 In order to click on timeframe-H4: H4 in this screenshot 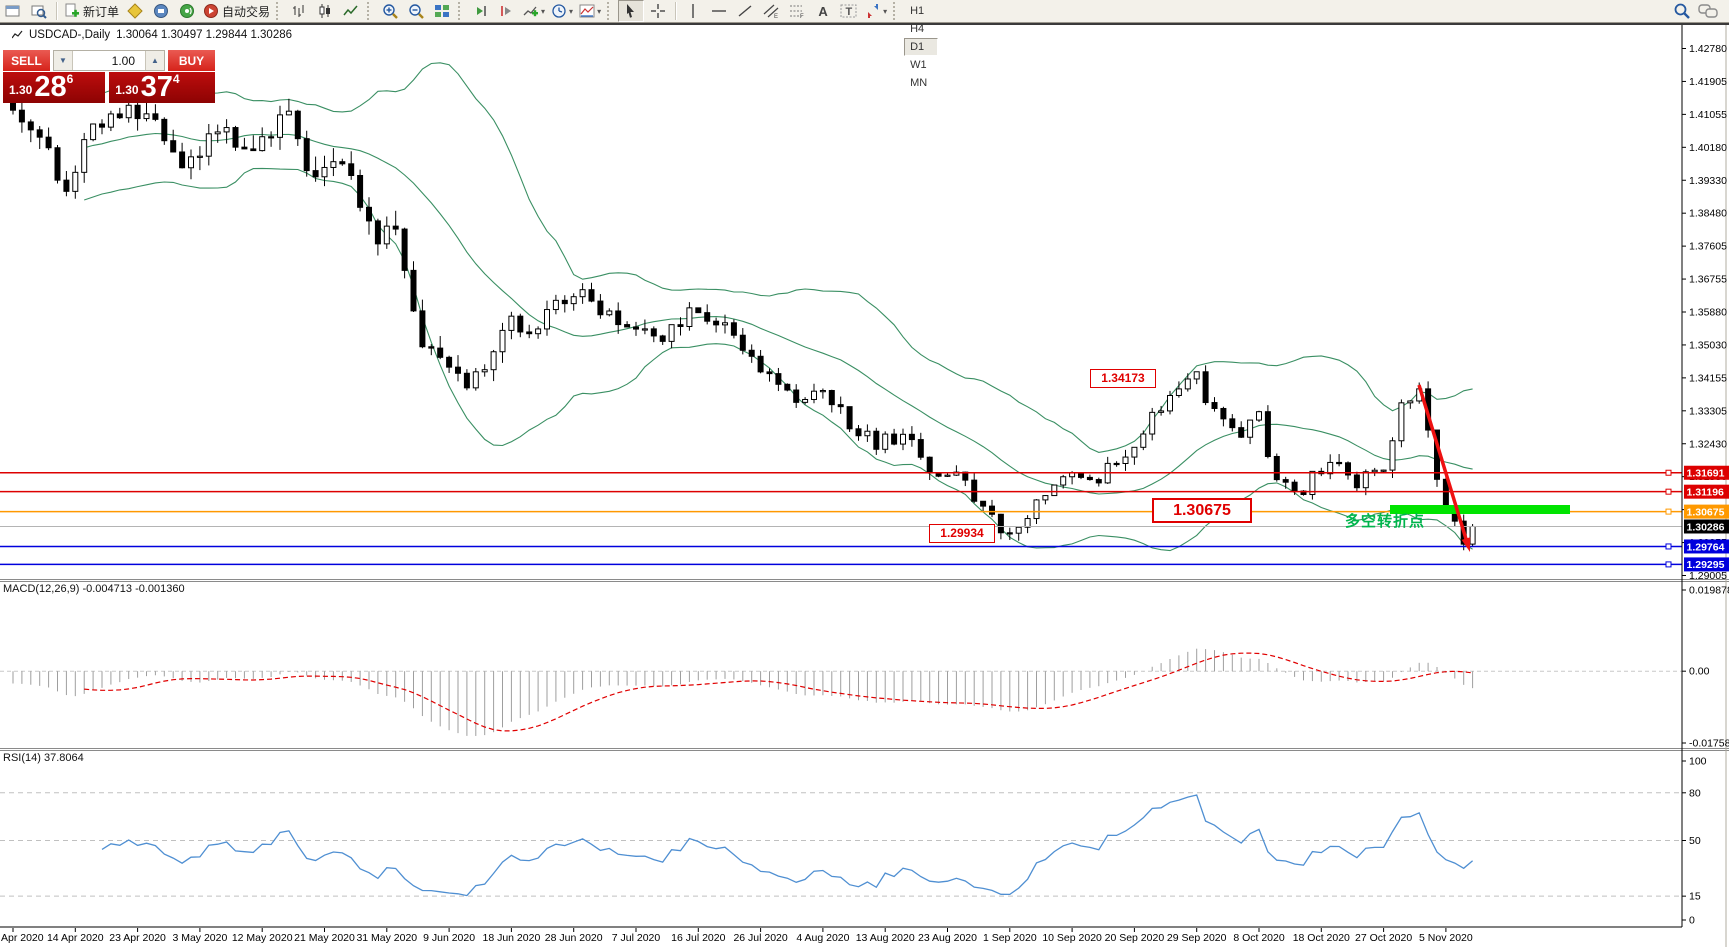, I will do `click(917, 29)`.